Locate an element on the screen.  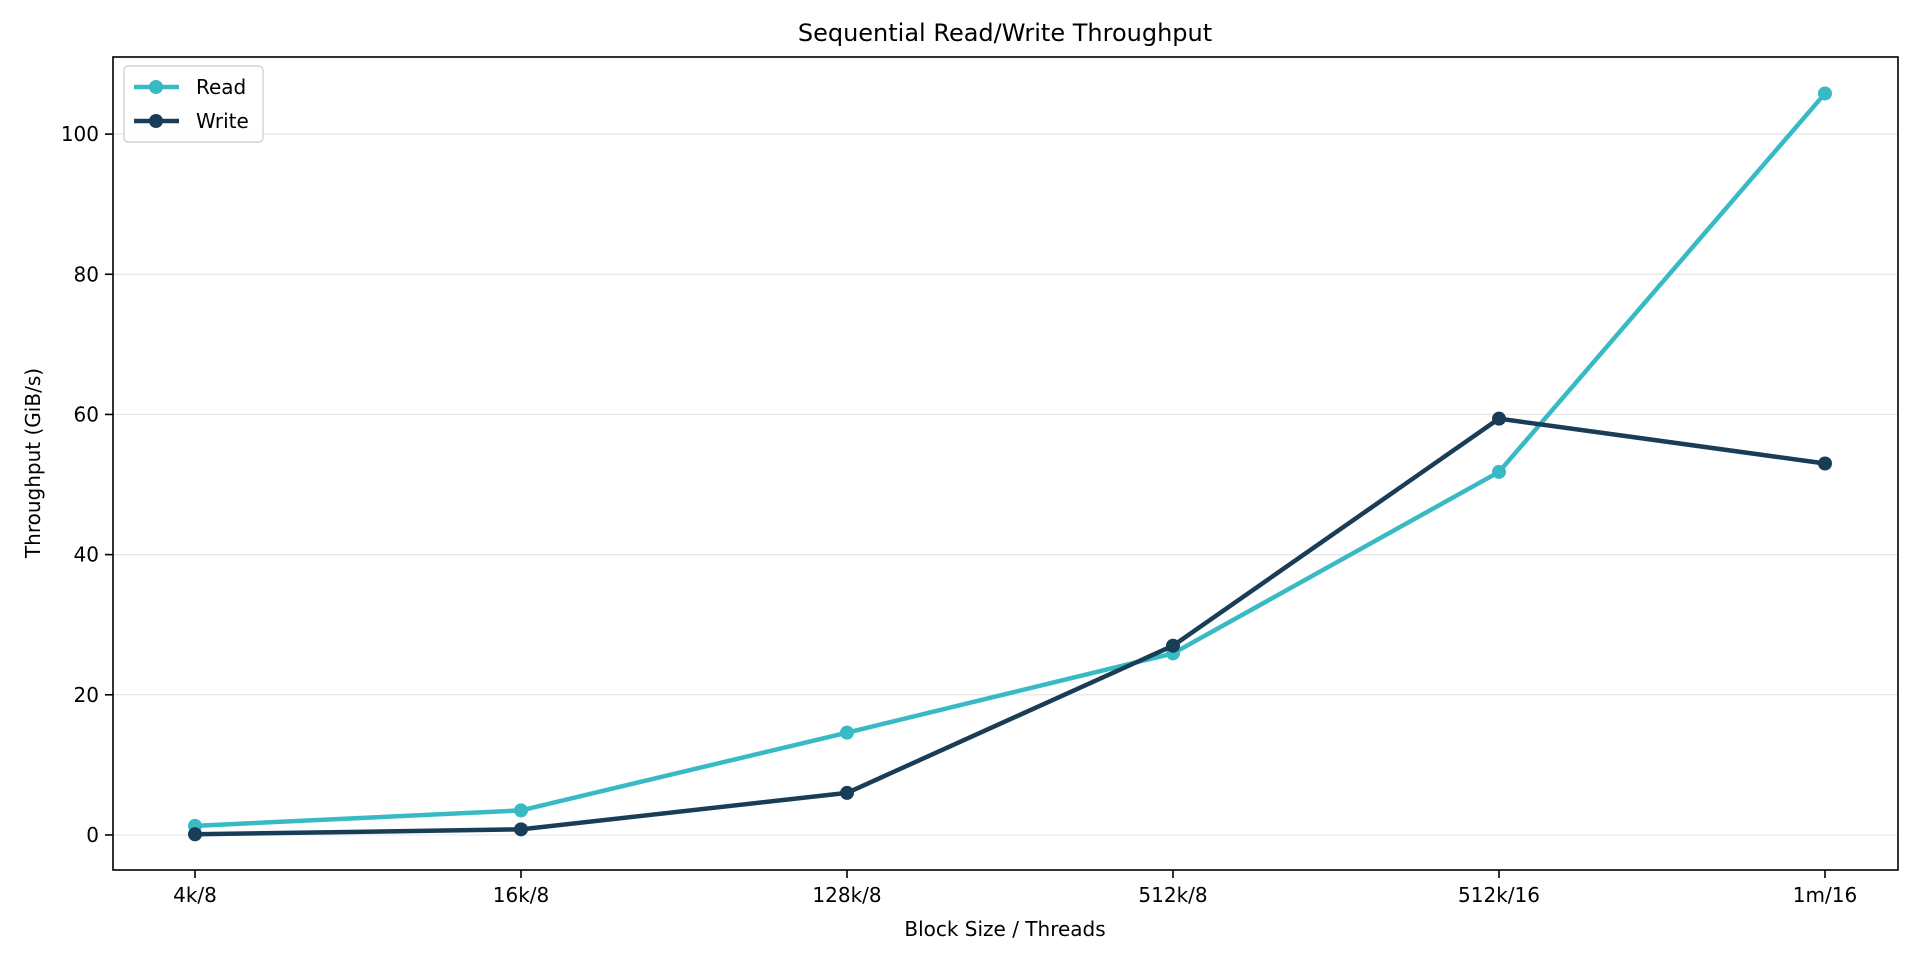
y-tick-label: 20 is located at coordinates (86, 695).